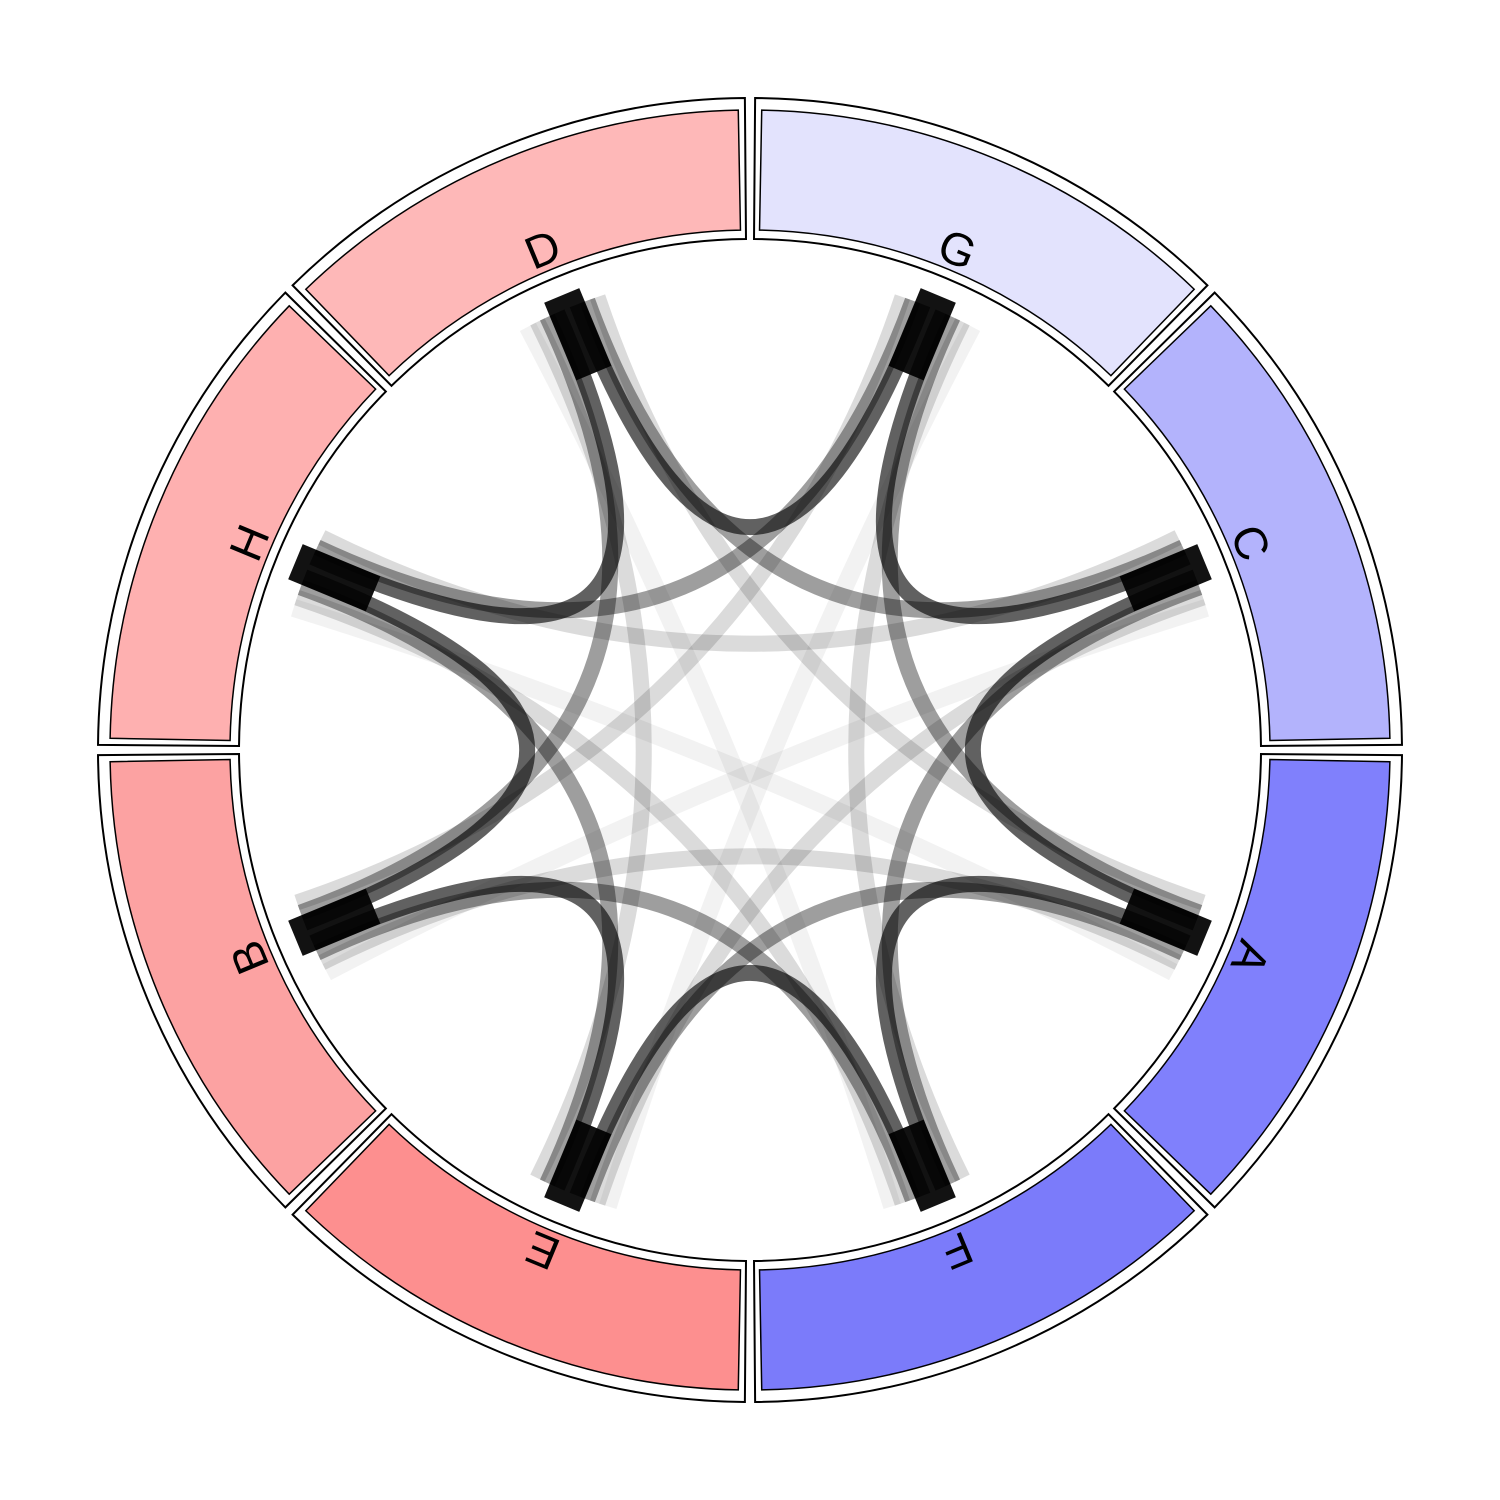  What do you see at coordinates (750, 591) in the screenshot?
I see `chord-c-h` at bounding box center [750, 591].